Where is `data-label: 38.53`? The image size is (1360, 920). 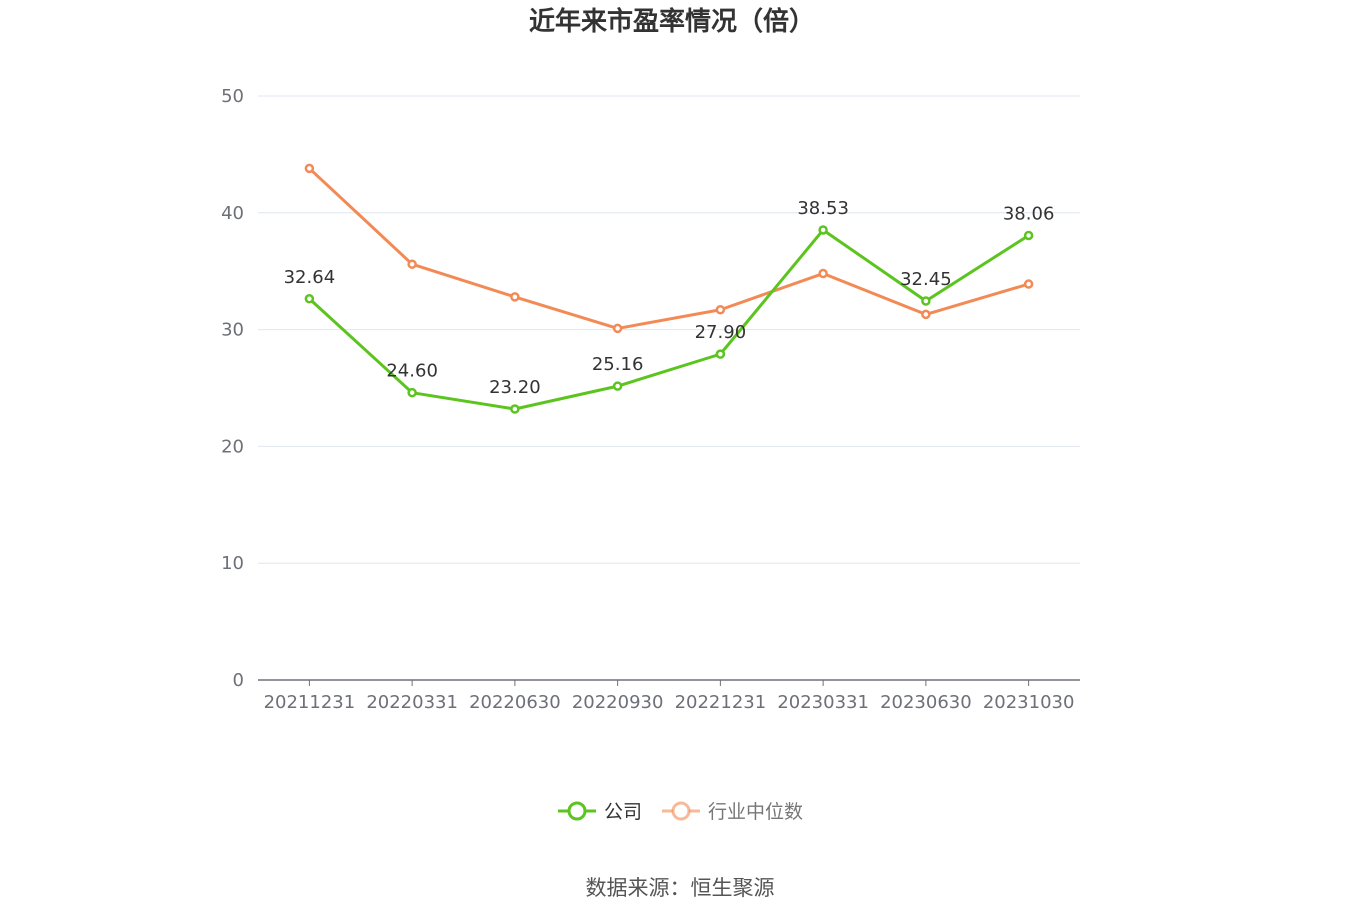
data-label: 38.53 is located at coordinates (823, 208).